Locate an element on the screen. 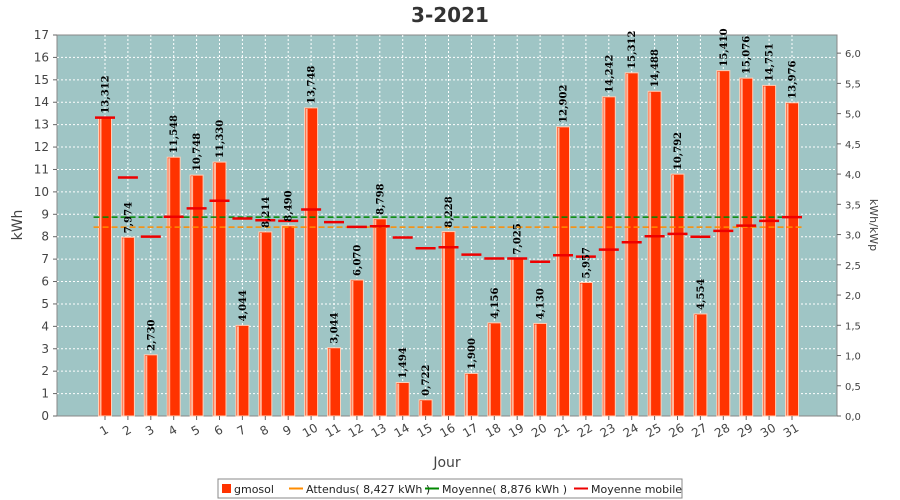  bar-value-label: 15,312 is located at coordinates (632, 50).